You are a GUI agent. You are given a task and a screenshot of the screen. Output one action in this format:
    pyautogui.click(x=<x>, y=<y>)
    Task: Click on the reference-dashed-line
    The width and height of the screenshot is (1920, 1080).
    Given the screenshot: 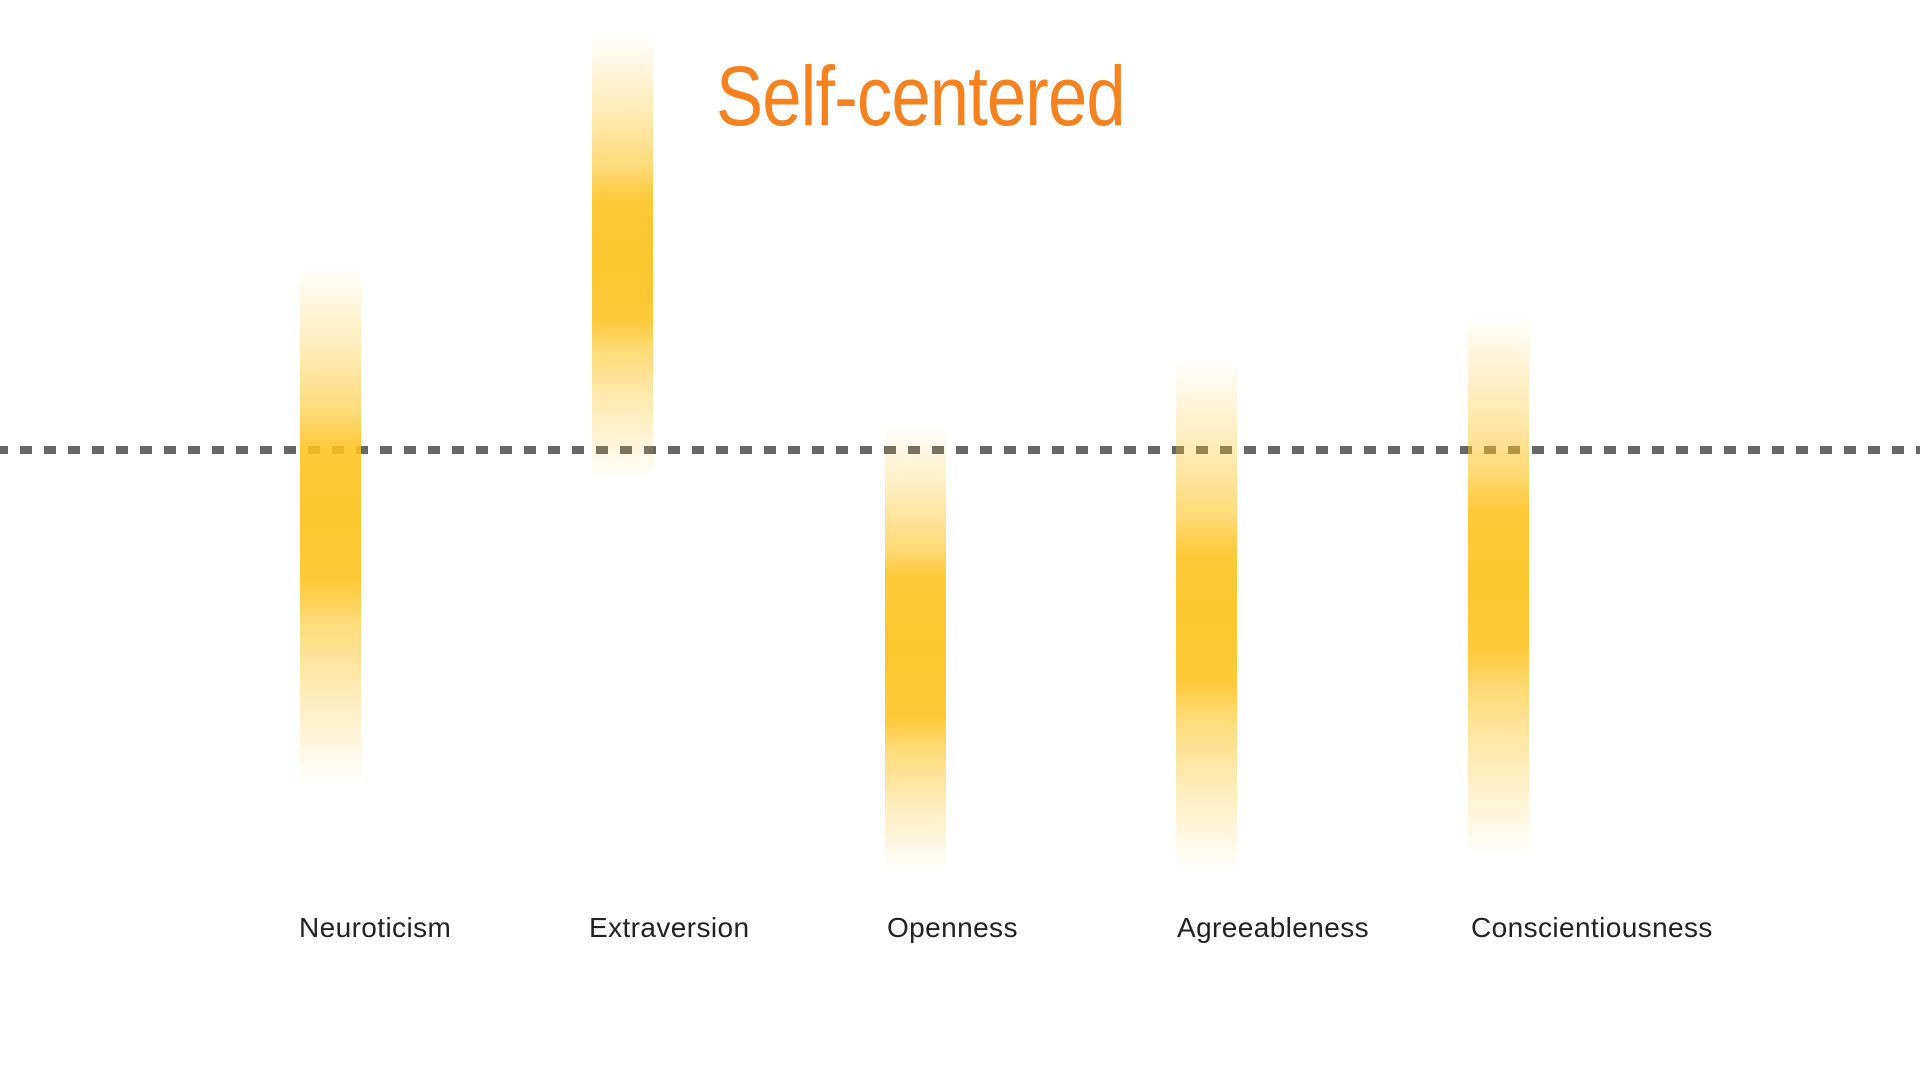 What is the action you would take?
    pyautogui.click(x=960, y=450)
    